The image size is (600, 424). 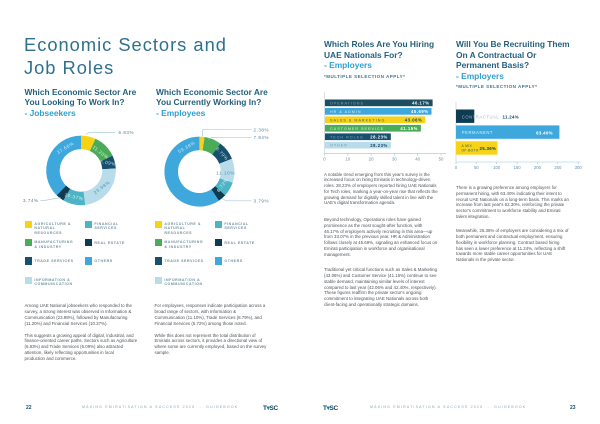 What do you see at coordinates (409, 128) in the screenshot?
I see `svg-text: 41.15%` at bounding box center [409, 128].